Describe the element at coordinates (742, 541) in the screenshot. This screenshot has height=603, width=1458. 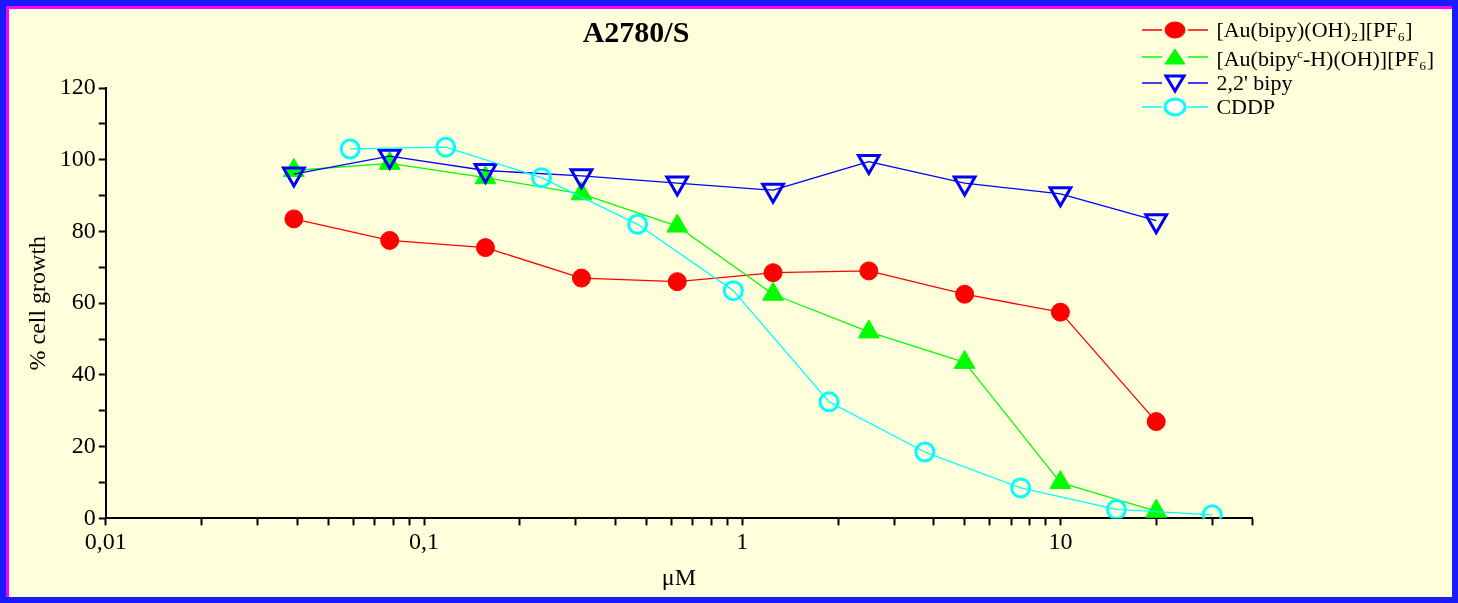
I see `x-tick-label: 1` at that location.